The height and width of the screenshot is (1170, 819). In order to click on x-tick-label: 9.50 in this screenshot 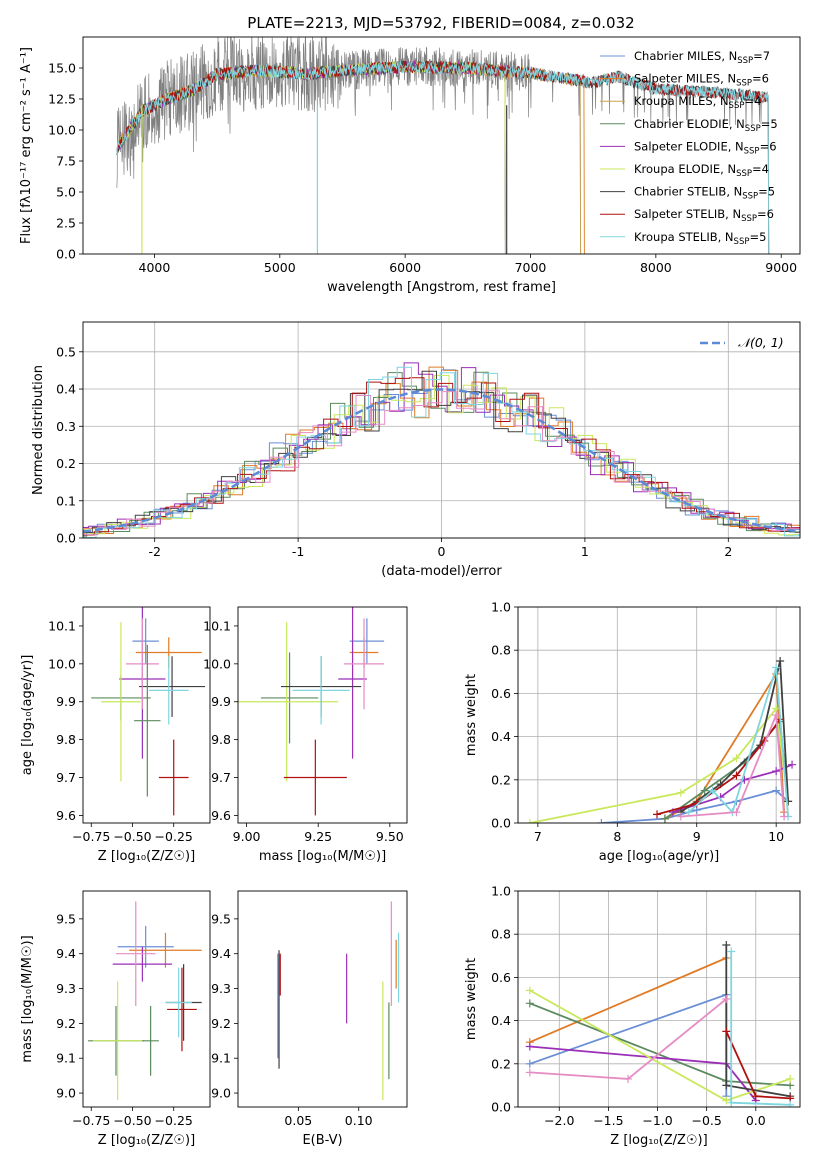, I will do `click(390, 836)`.